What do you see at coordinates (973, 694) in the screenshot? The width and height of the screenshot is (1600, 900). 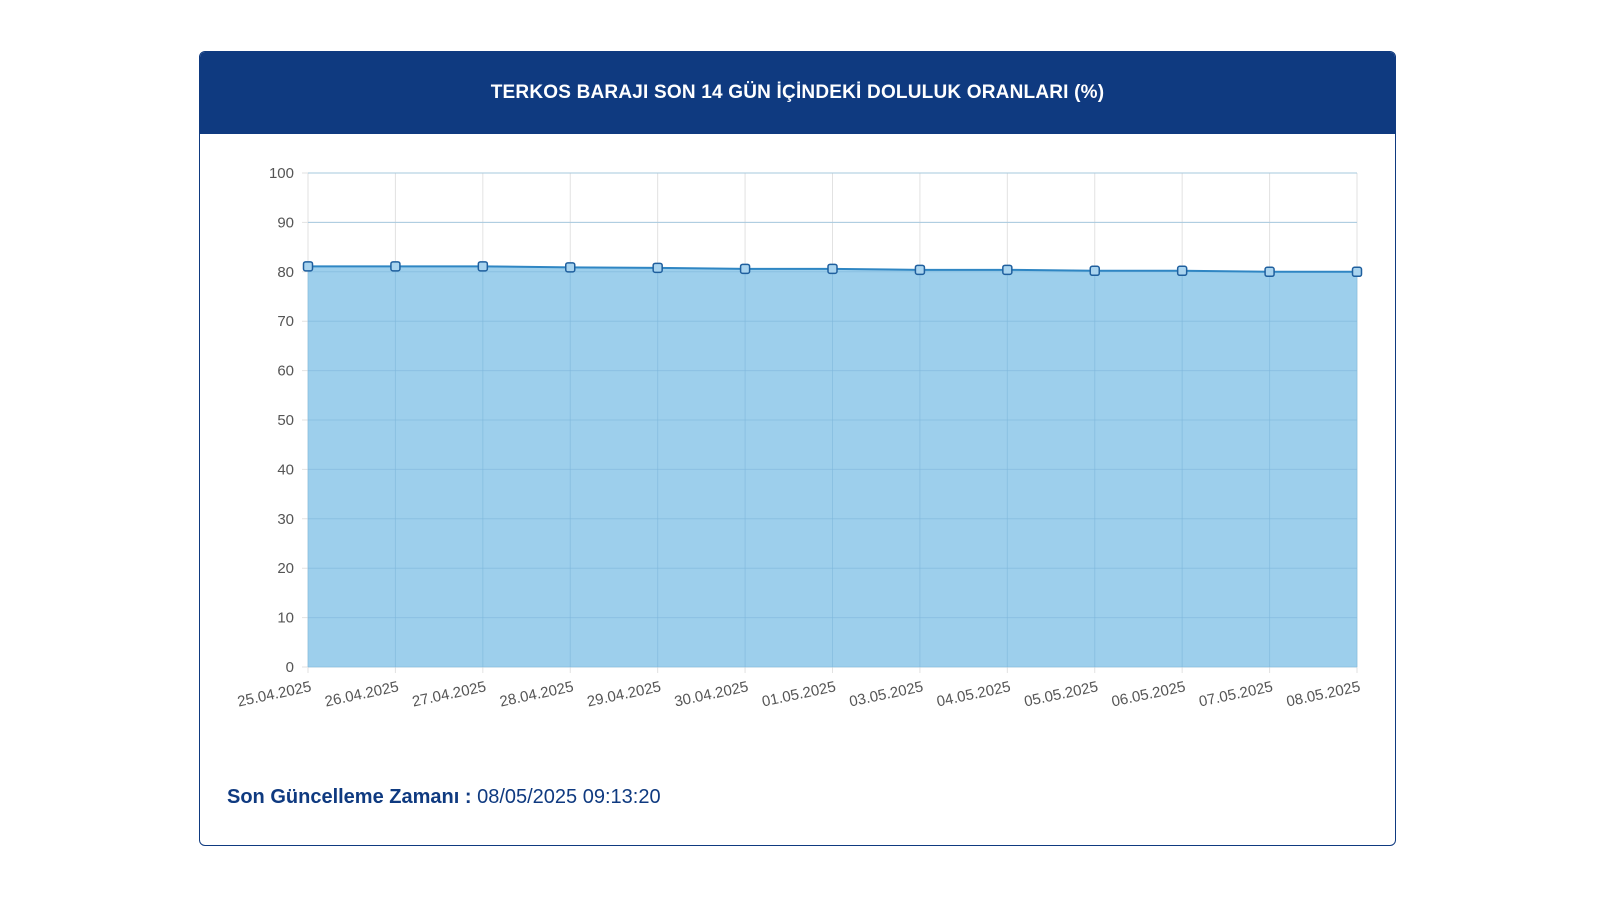 I see `x-tick-label: 04.05.2025` at bounding box center [973, 694].